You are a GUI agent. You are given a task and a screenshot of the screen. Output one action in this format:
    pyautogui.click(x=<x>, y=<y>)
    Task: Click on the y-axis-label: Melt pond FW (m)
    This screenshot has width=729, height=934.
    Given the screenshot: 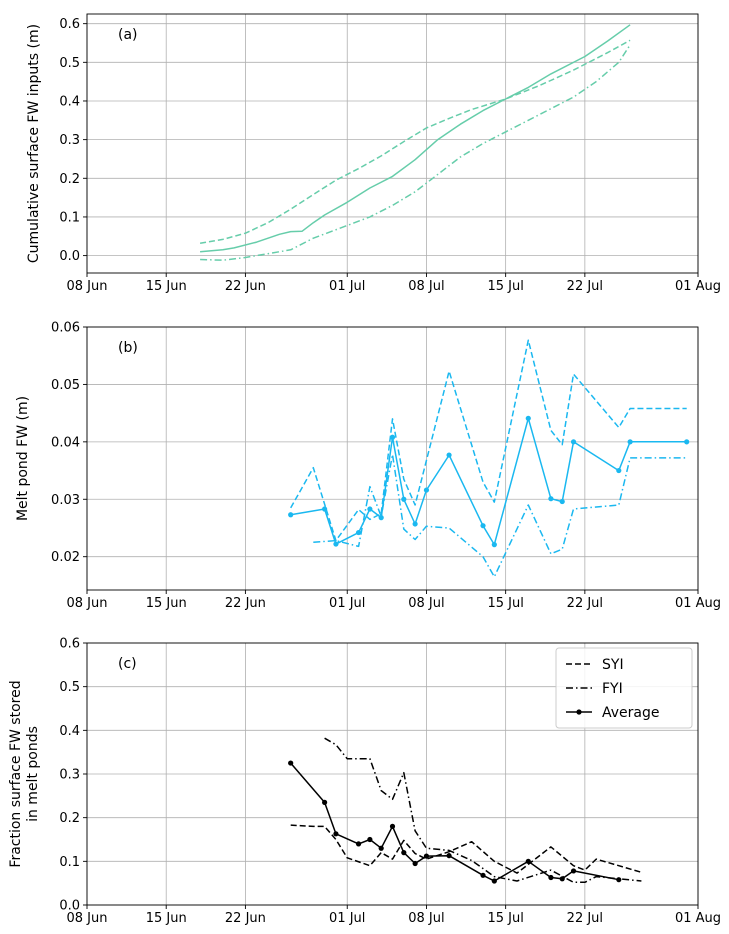 What is the action you would take?
    pyautogui.click(x=23, y=458)
    